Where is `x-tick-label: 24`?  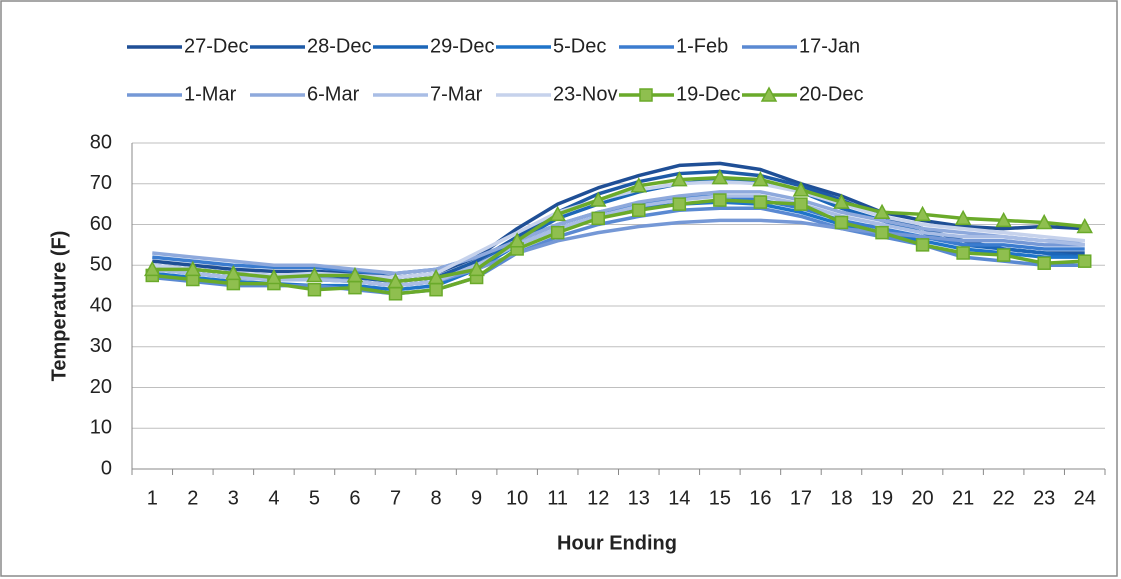
x-tick-label: 24 is located at coordinates (1085, 498).